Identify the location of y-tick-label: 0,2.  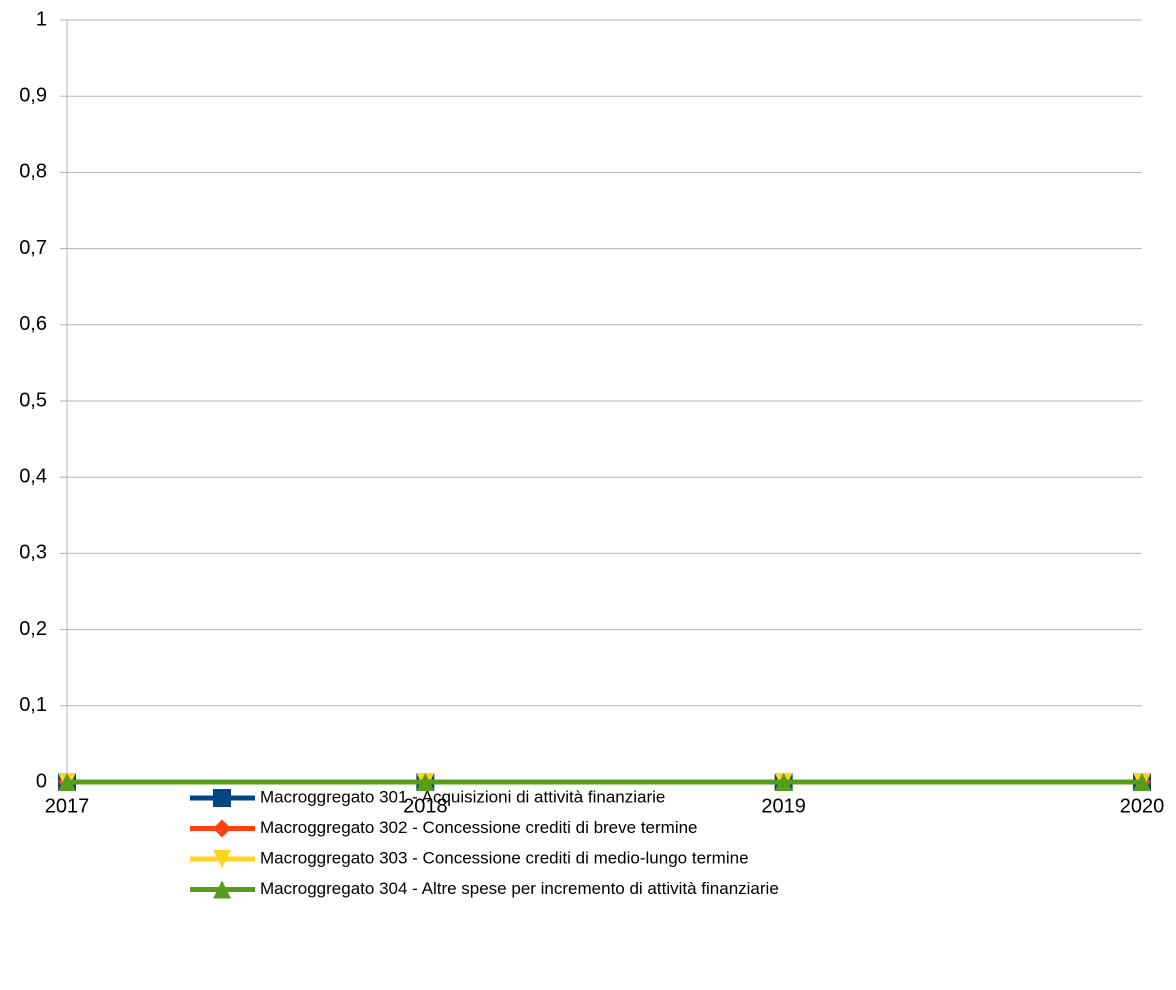
(33, 629).